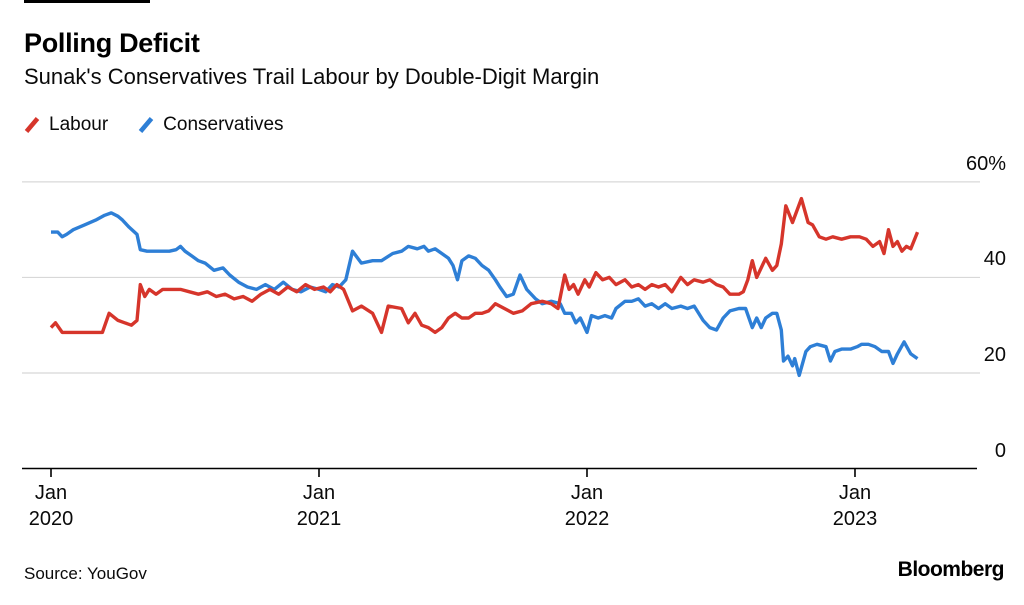 The width and height of the screenshot is (1024, 605). What do you see at coordinates (112, 43) in the screenshot?
I see `chart-title: Polling Deficit` at bounding box center [112, 43].